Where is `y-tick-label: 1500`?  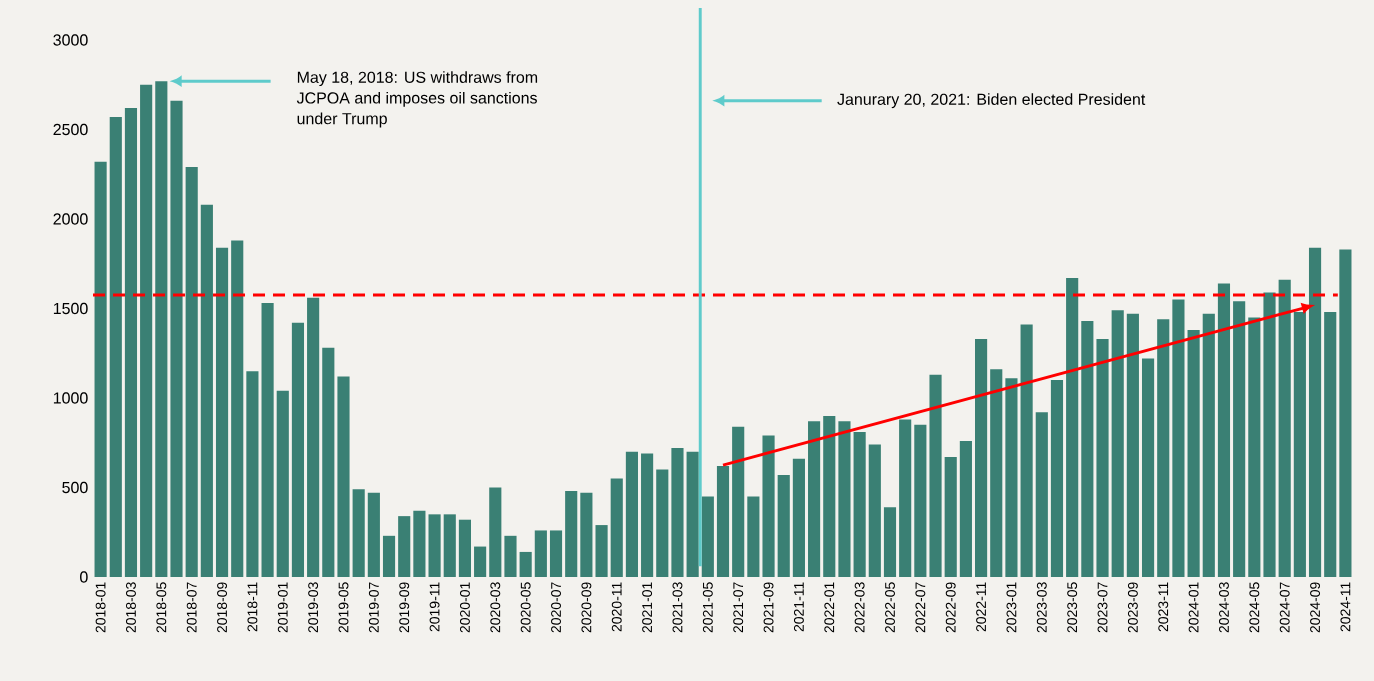 y-tick-label: 1500 is located at coordinates (70, 308).